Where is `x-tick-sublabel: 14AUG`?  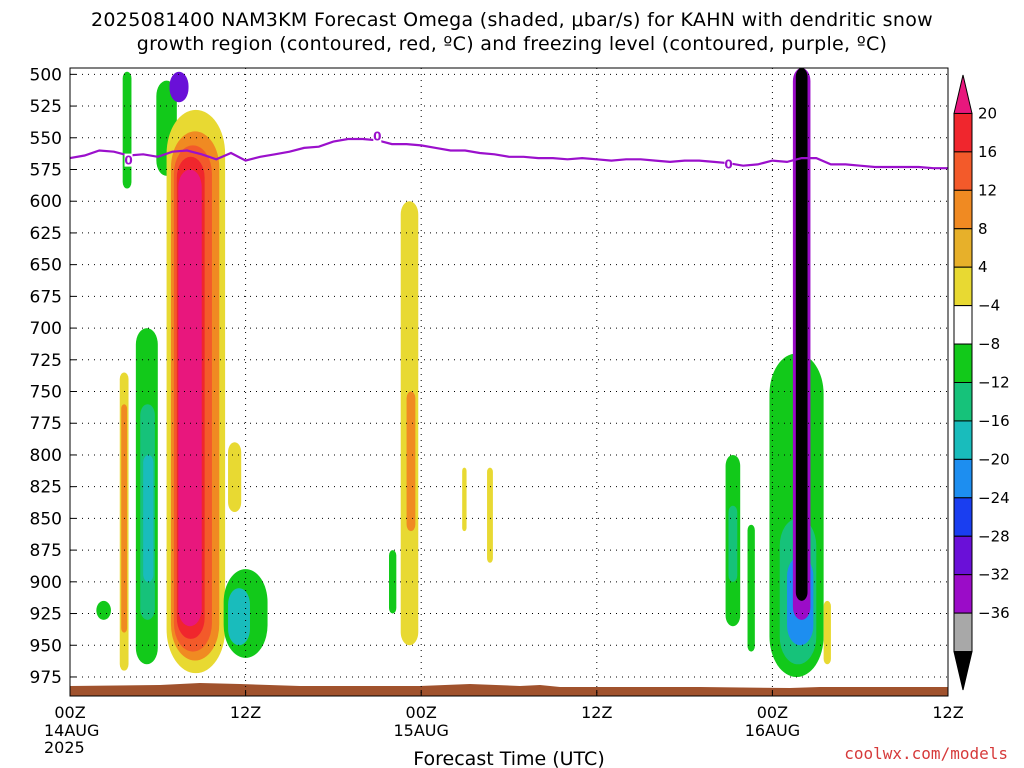
x-tick-sublabel: 14AUG is located at coordinates (71, 730).